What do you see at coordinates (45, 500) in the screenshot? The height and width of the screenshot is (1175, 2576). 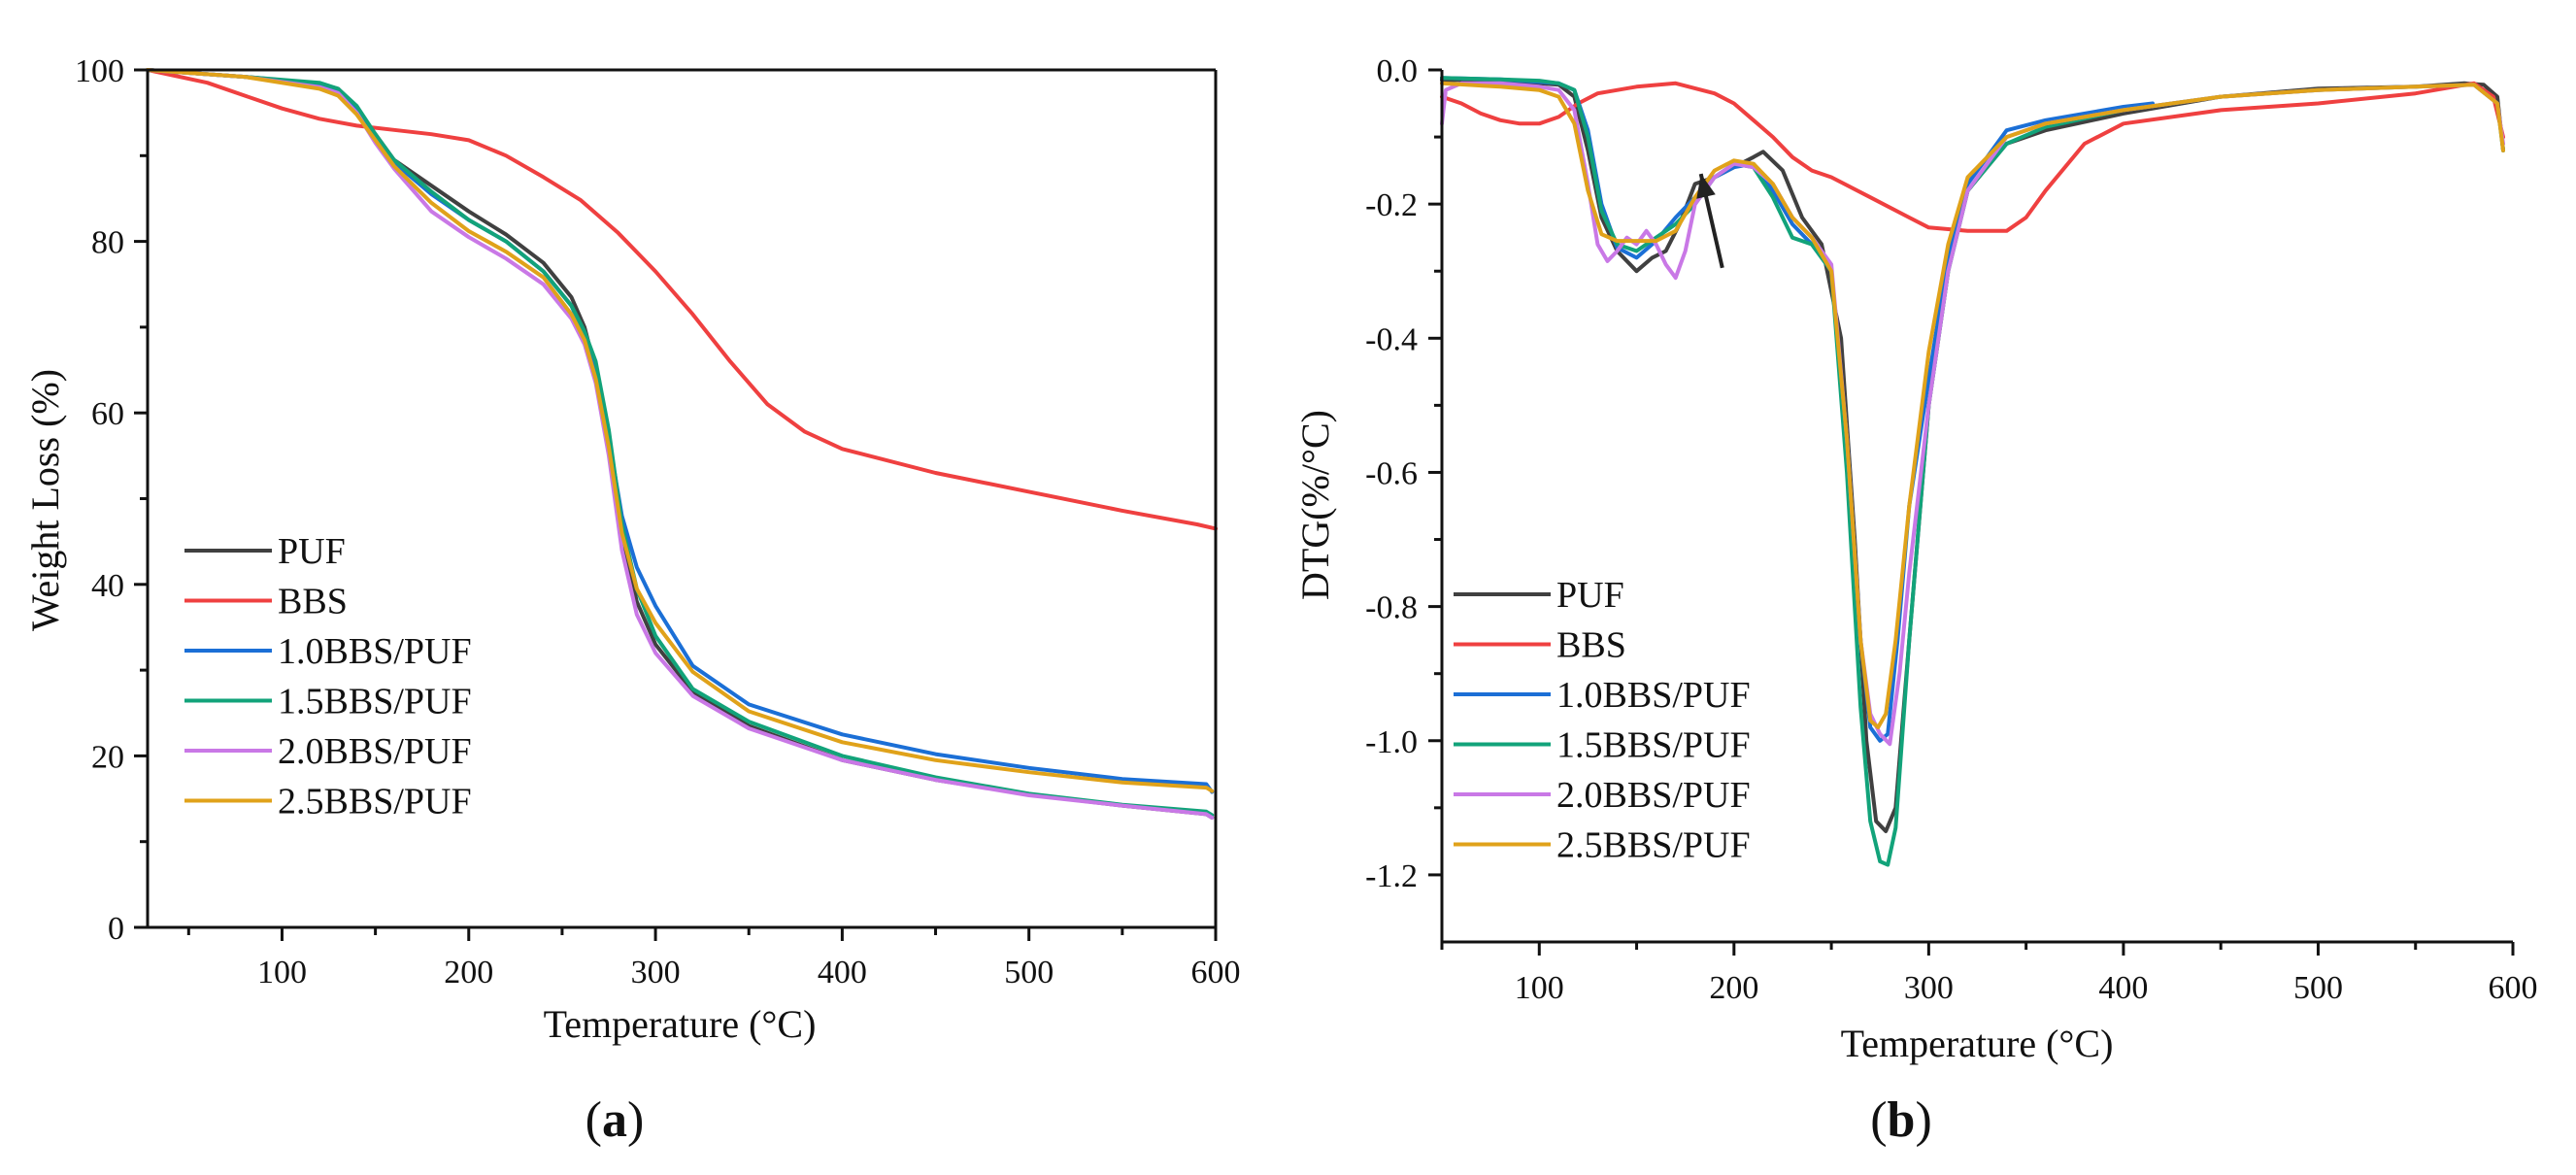 I see `panel-a-y-axis-title: Weight Loss (%)` at bounding box center [45, 500].